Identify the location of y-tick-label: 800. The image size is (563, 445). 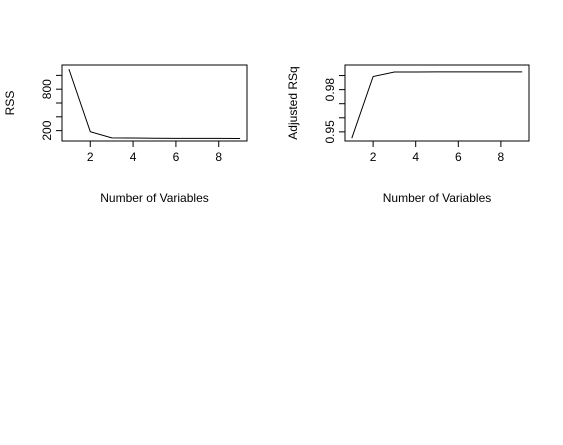
(47, 89).